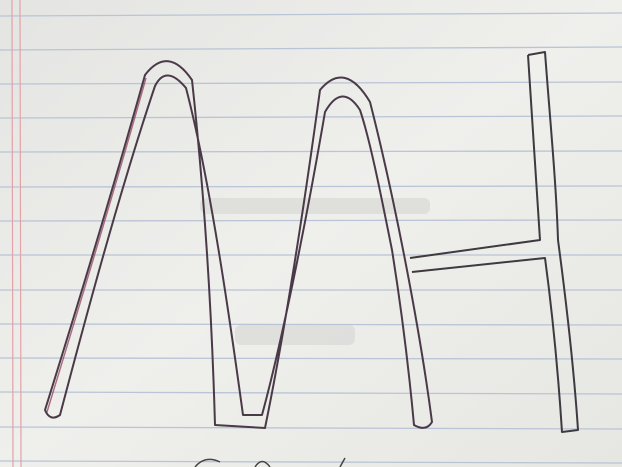 The width and height of the screenshot is (622, 467). What do you see at coordinates (315, 271) in the screenshot?
I see `eraser-smudges` at bounding box center [315, 271].